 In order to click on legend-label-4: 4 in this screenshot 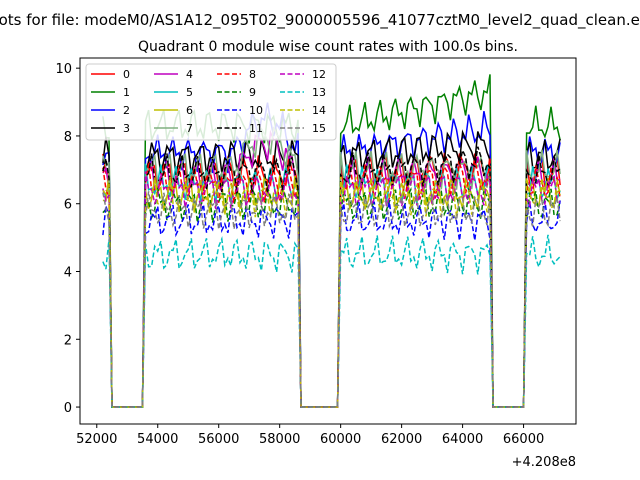, I will do `click(189, 74)`.